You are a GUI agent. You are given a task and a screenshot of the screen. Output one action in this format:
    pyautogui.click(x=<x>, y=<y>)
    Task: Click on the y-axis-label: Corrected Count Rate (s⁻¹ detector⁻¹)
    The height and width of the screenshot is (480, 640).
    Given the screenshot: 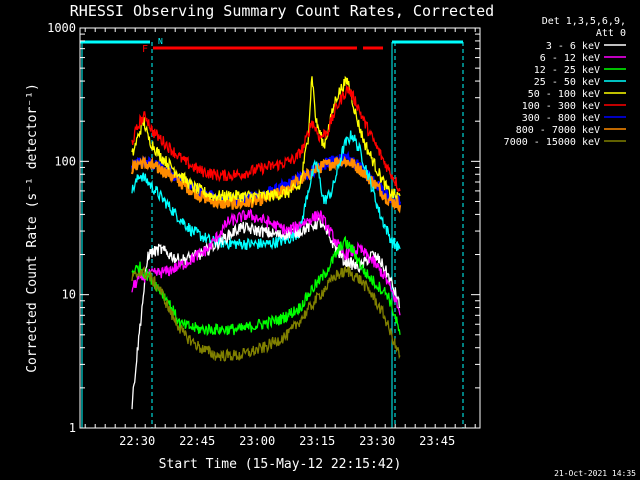 What is the action you would take?
    pyautogui.click(x=32, y=228)
    